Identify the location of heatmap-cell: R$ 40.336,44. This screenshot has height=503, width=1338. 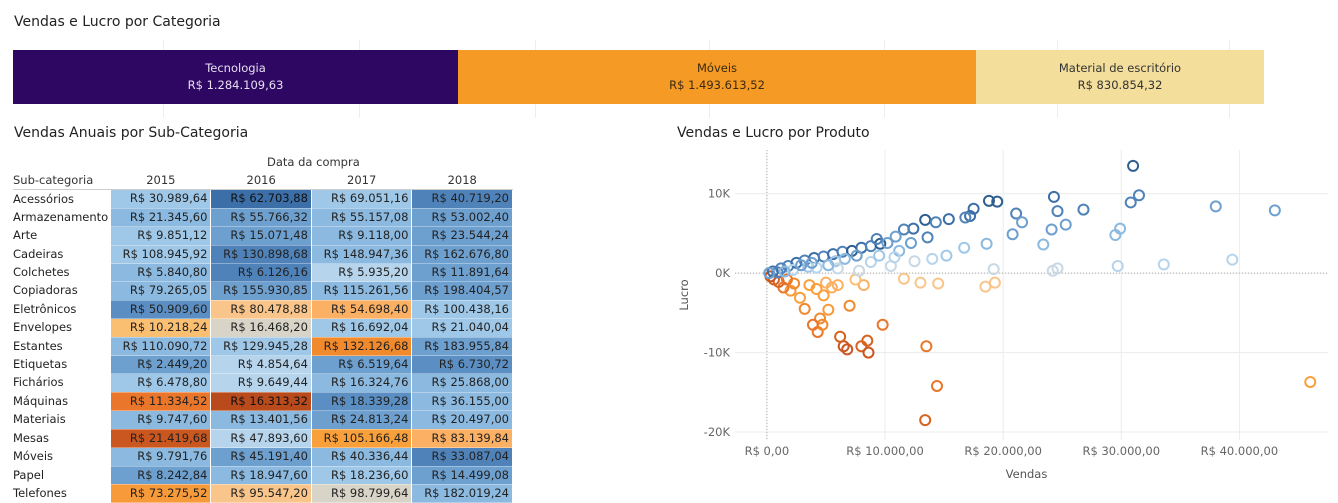
(362, 457).